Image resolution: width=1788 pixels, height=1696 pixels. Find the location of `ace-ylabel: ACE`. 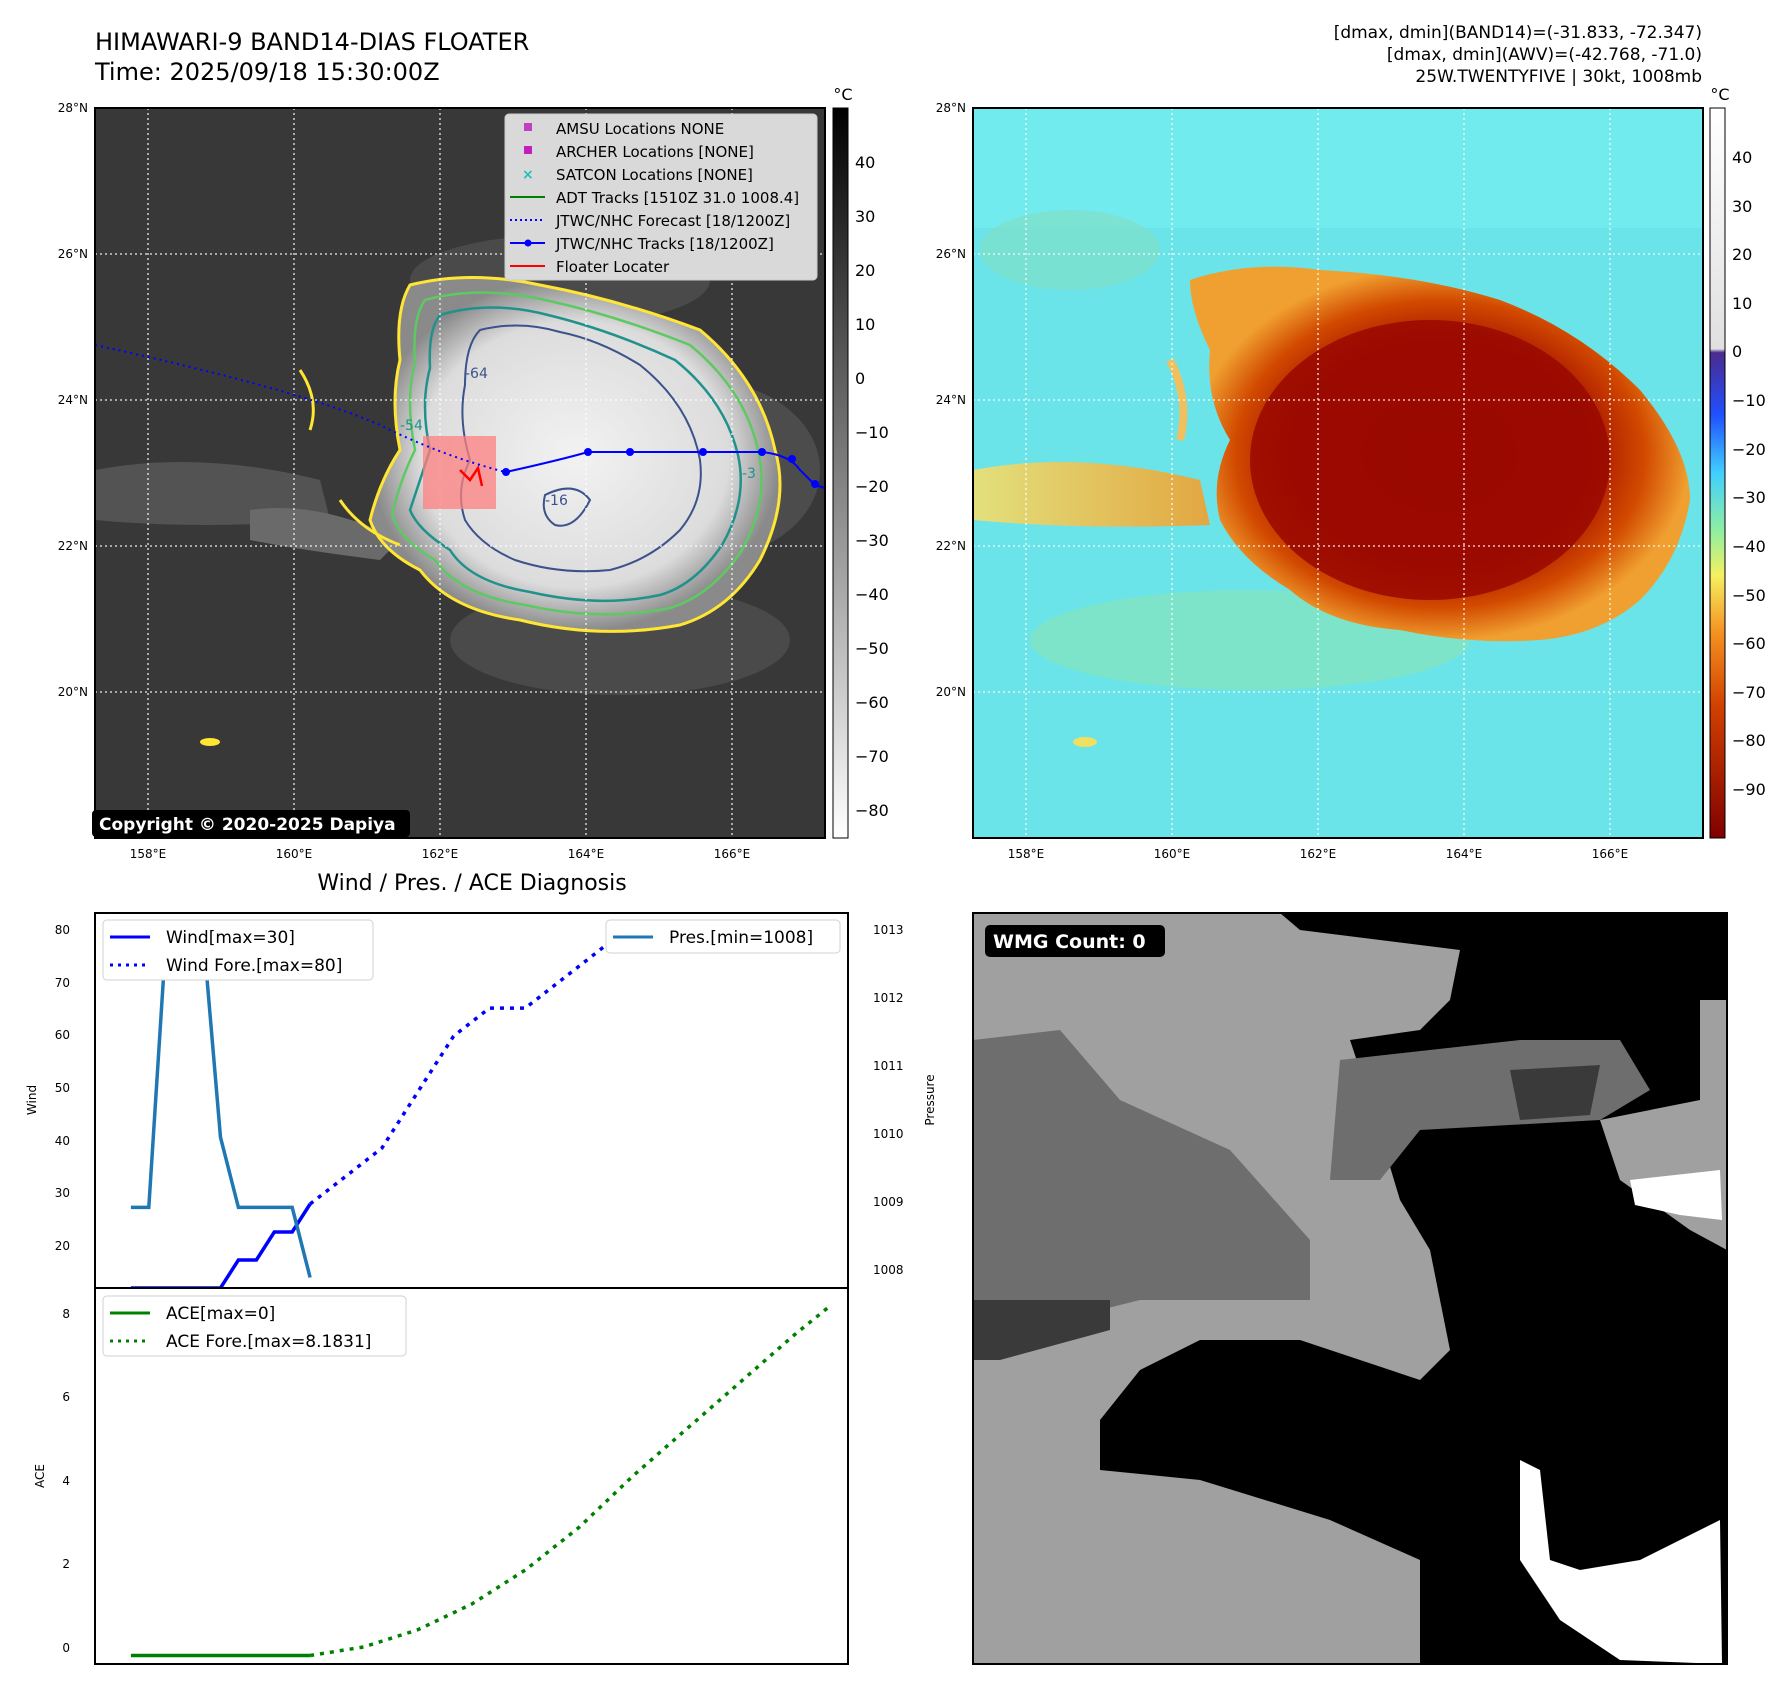

ace-ylabel: ACE is located at coordinates (40, 1476).